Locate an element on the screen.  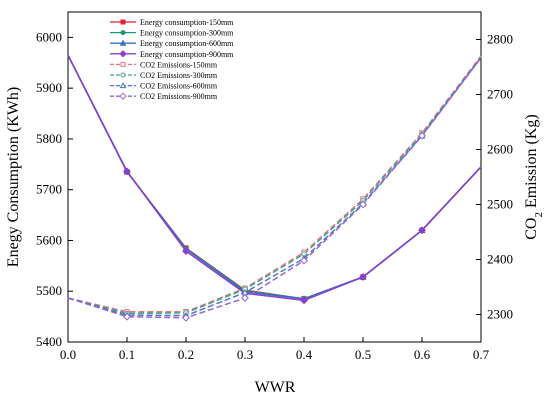
y-tick-label-left: 5600 is located at coordinates (49, 239).